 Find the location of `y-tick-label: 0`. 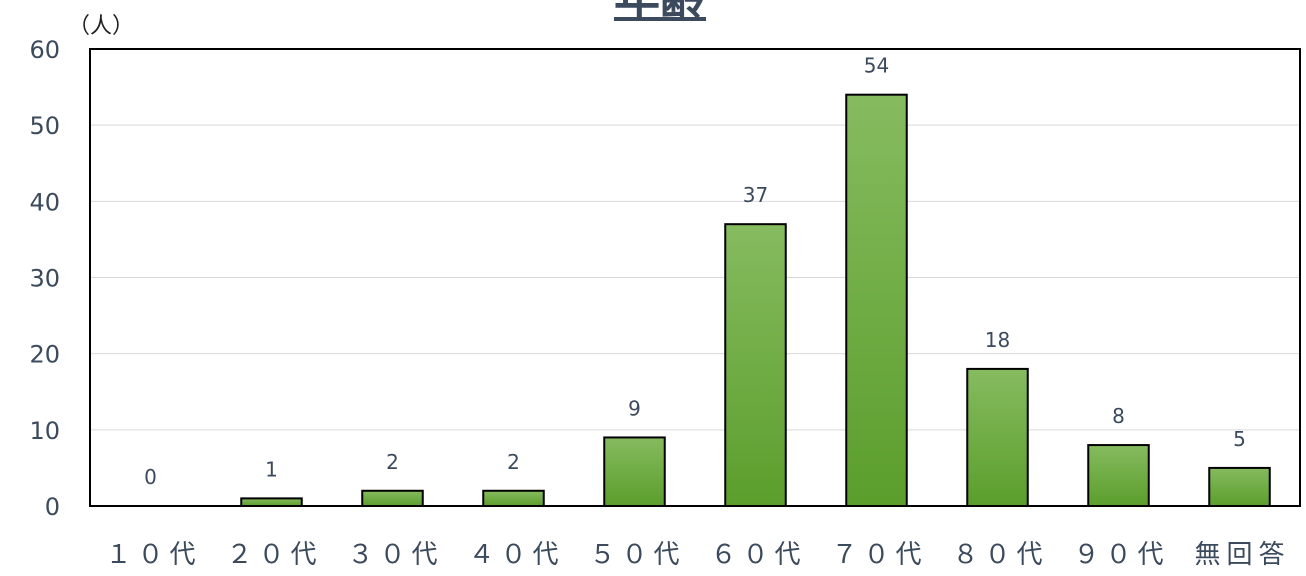

y-tick-label: 0 is located at coordinates (52, 507).